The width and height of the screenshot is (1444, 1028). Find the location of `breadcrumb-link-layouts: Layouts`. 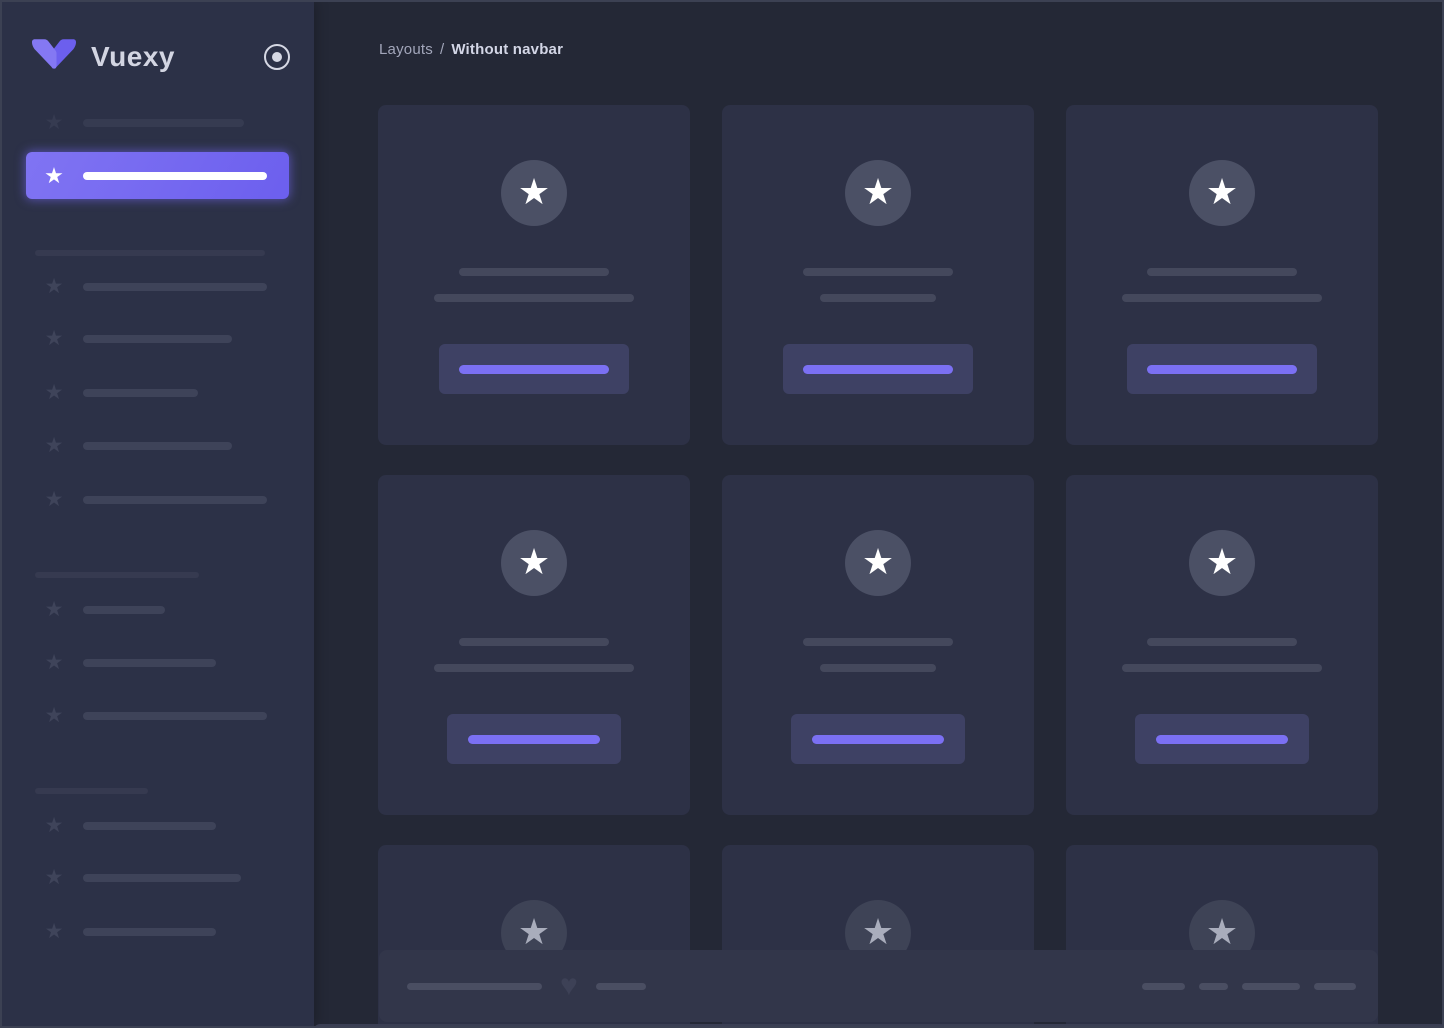

breadcrumb-link-layouts: Layouts is located at coordinates (406, 49).